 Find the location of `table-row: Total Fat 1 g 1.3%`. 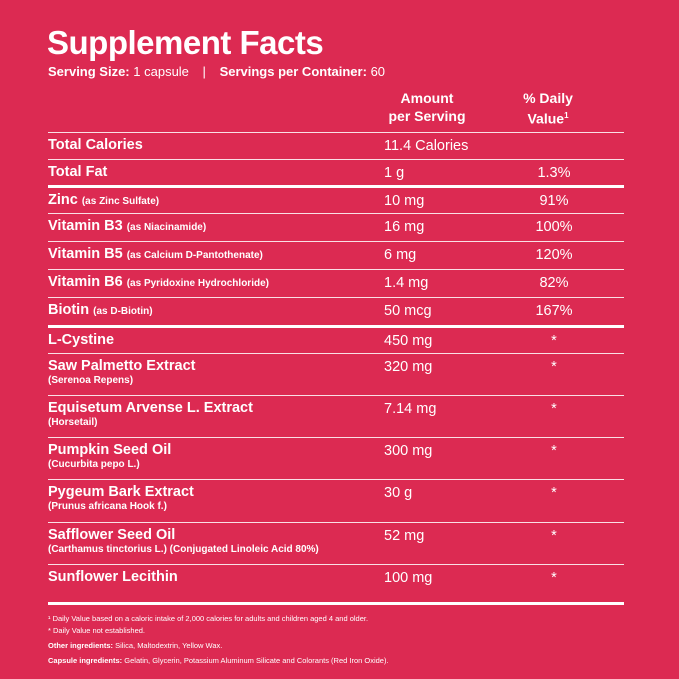

table-row: Total Fat 1 g 1.3% is located at coordinates (336, 172).